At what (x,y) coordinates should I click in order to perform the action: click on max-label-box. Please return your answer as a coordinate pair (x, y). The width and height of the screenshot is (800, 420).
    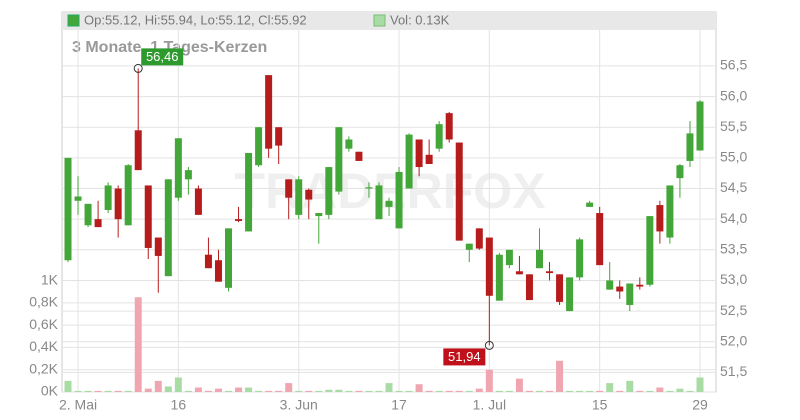
    Looking at the image, I should click on (162, 57).